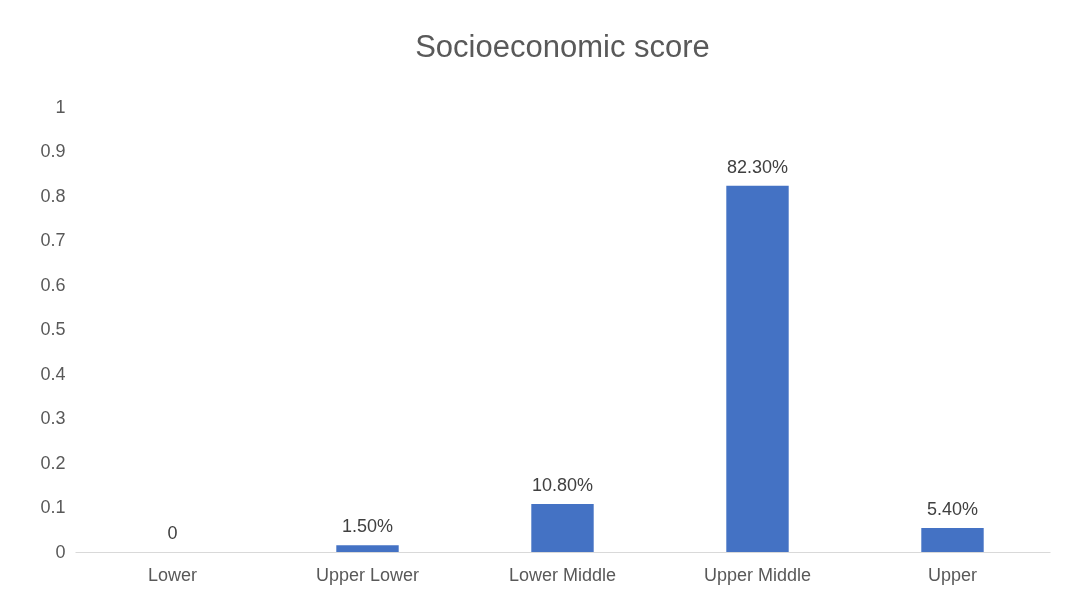 The width and height of the screenshot is (1073, 613). Describe the element at coordinates (53, 195) in the screenshot. I see `y-tick-label: 0.8` at that location.